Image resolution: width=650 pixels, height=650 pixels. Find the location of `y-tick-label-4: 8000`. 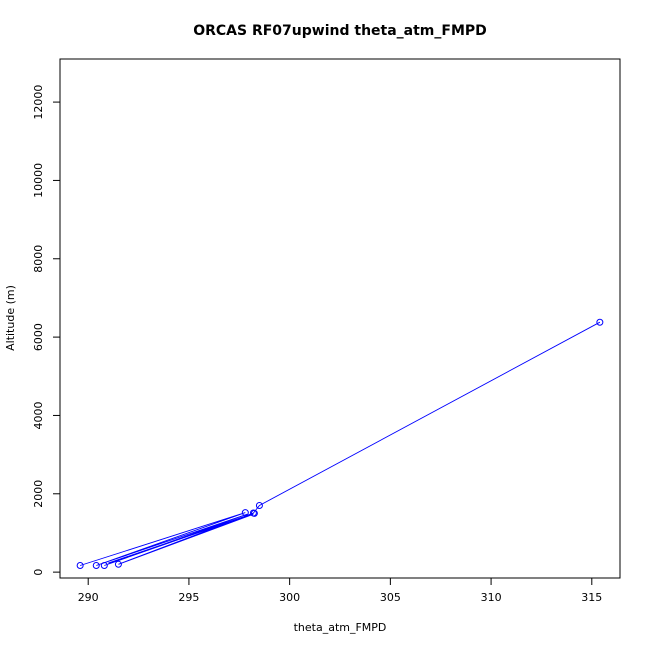

y-tick-label-4: 8000 is located at coordinates (38, 259).